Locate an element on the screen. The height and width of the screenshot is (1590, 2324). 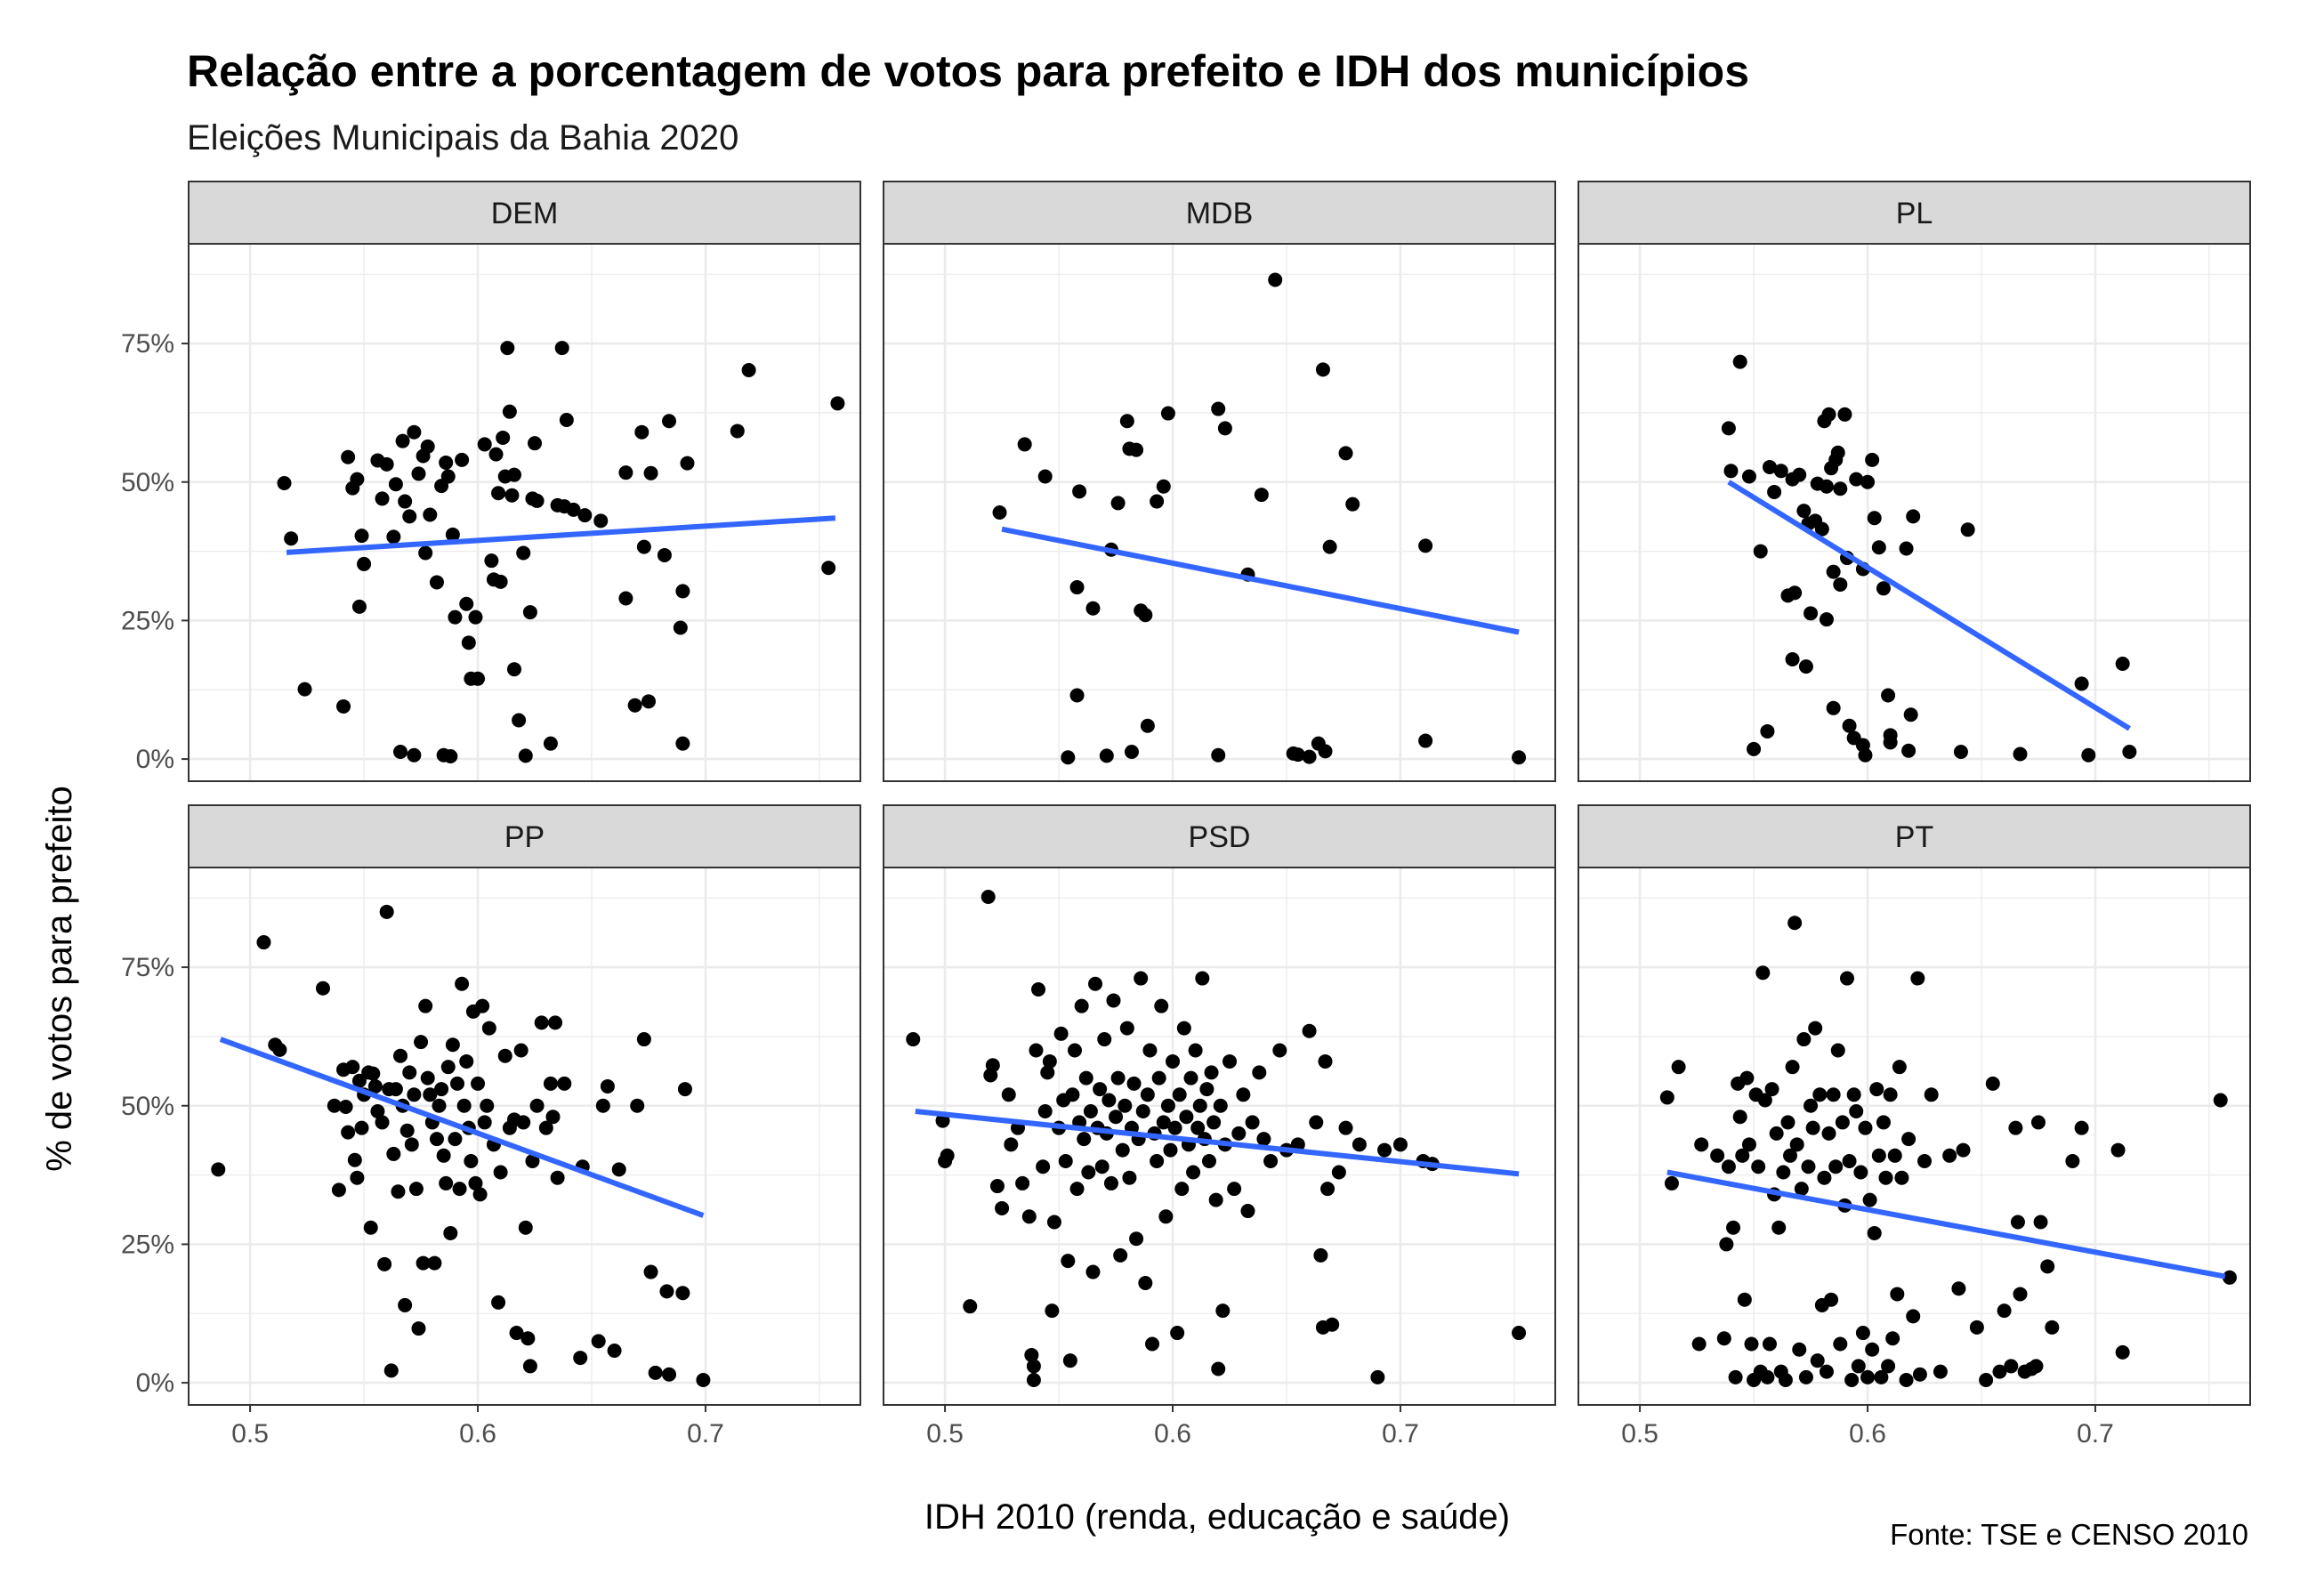
panel-background is located at coordinates (1219, 1137).